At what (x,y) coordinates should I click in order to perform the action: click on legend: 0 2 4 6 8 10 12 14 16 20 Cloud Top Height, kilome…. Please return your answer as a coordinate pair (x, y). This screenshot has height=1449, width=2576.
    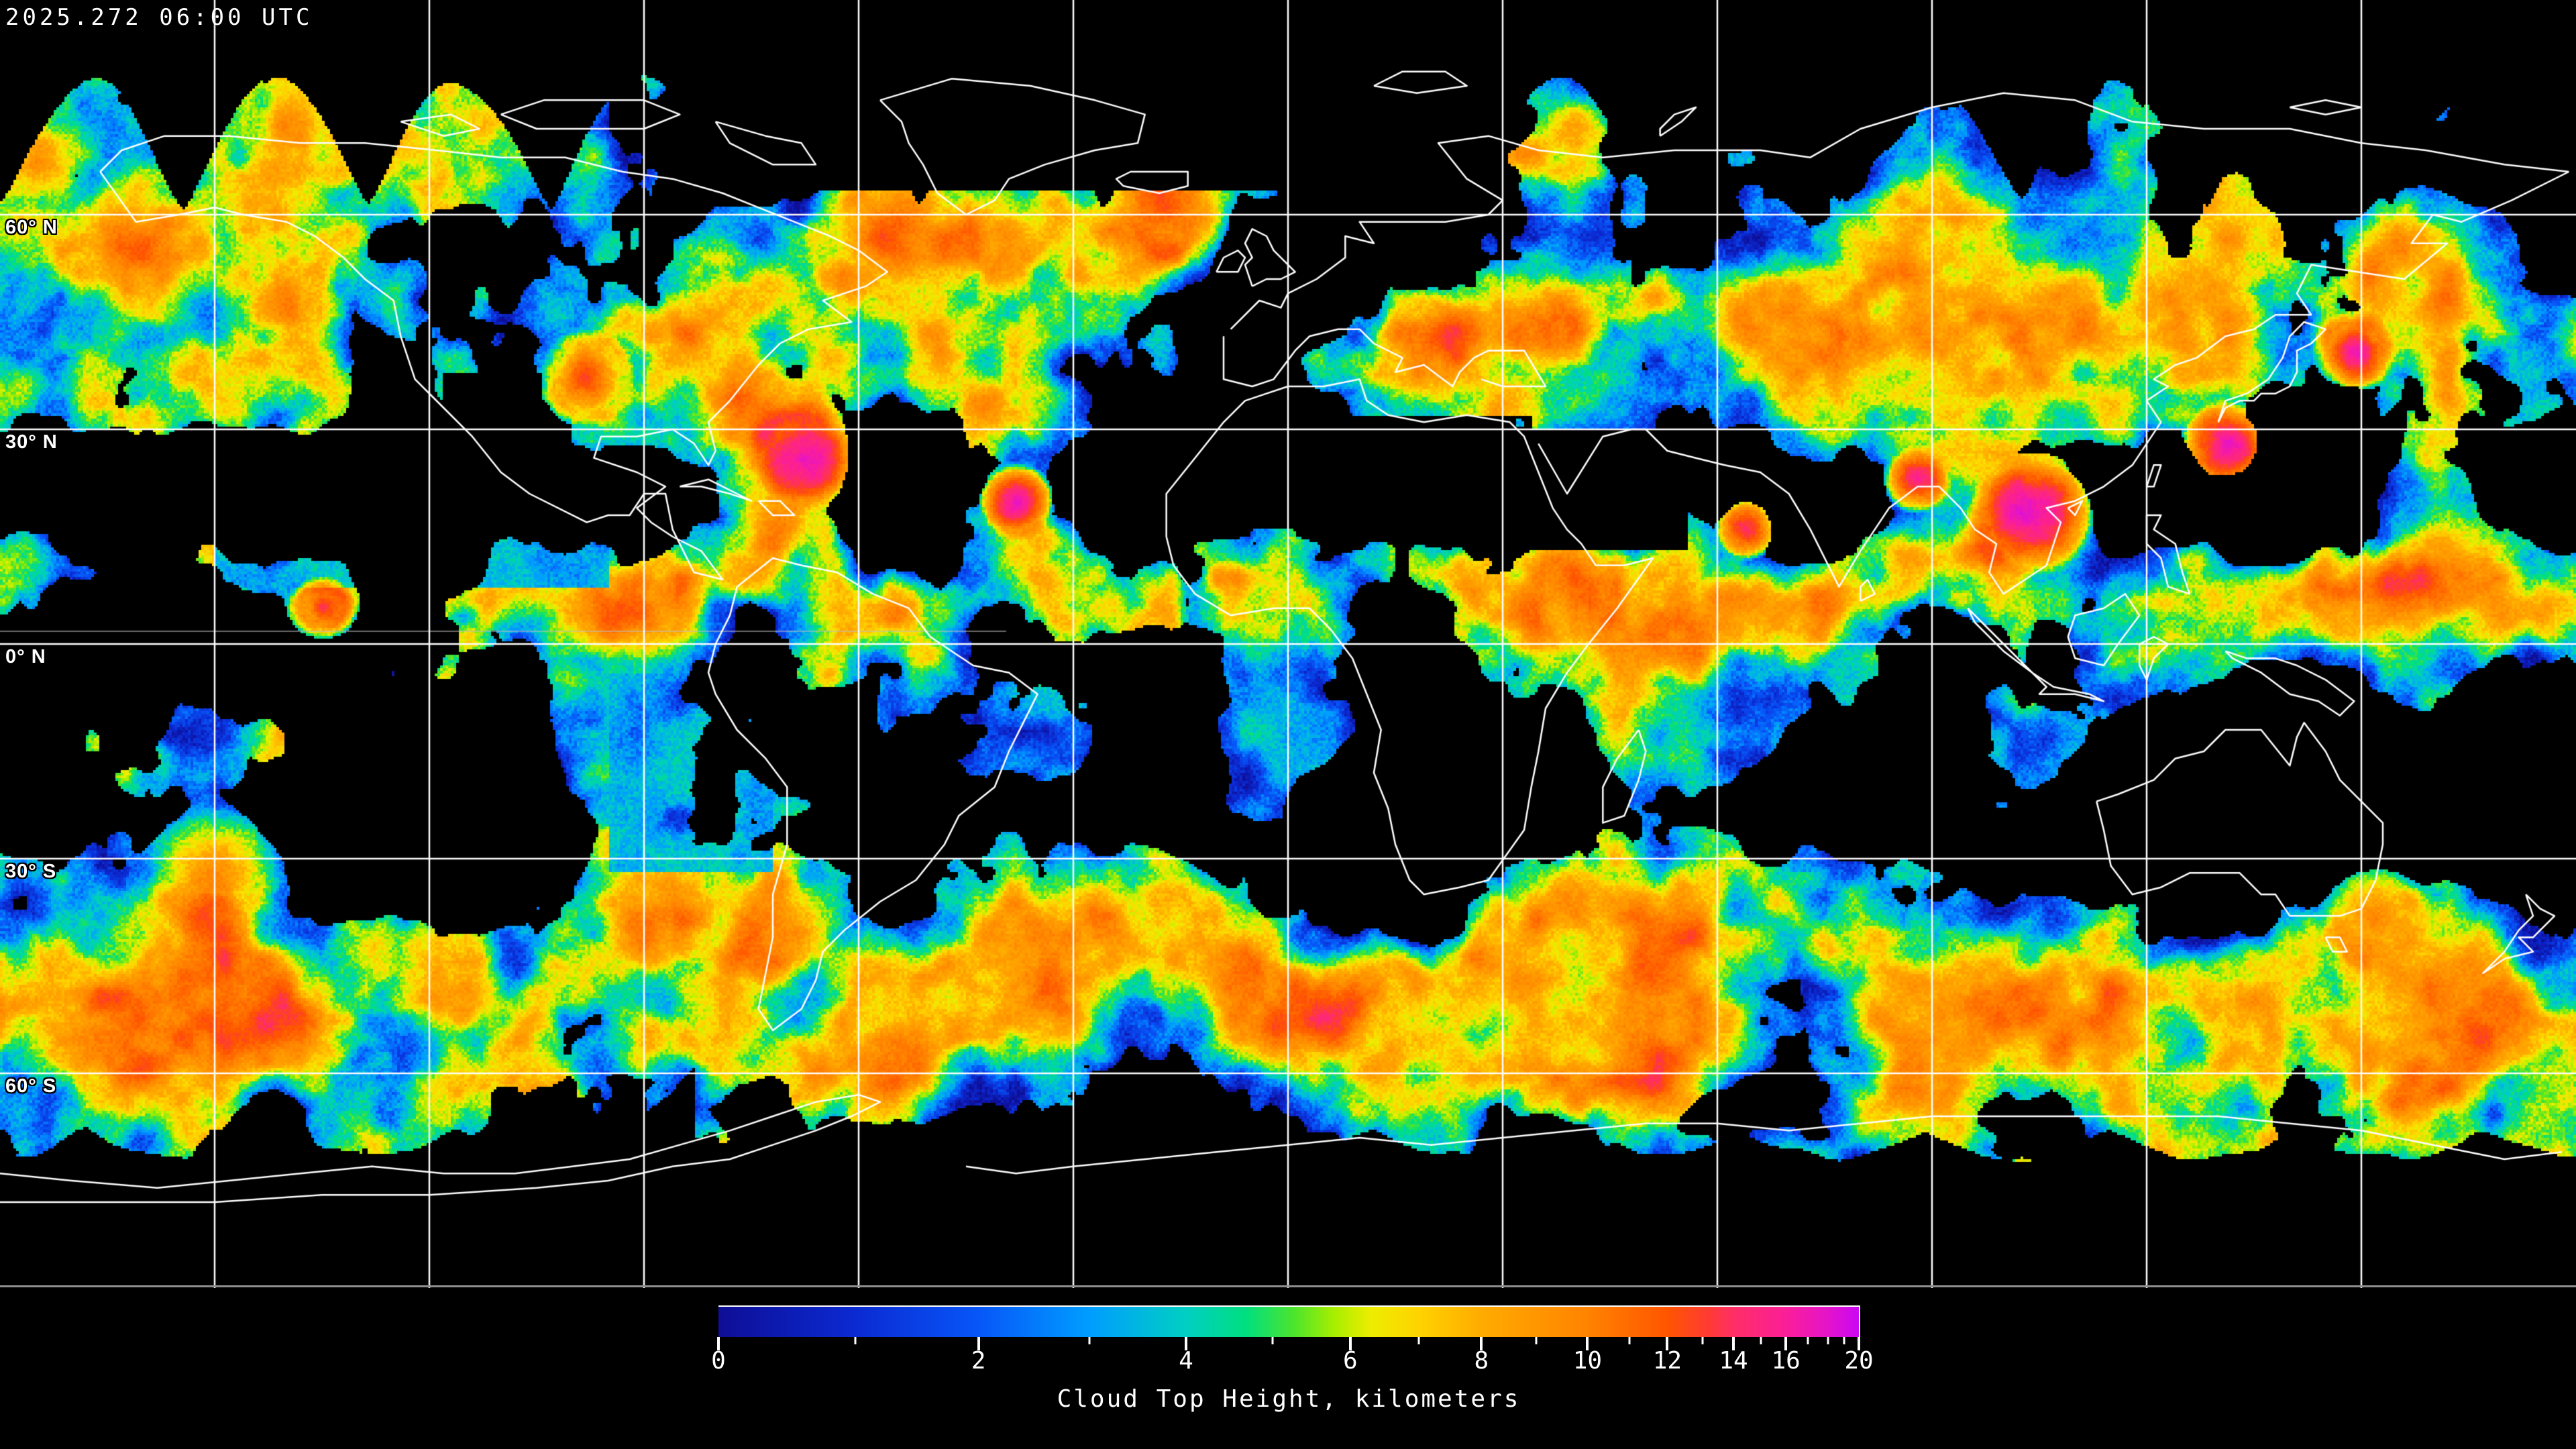
    Looking at the image, I should click on (1288, 1368).